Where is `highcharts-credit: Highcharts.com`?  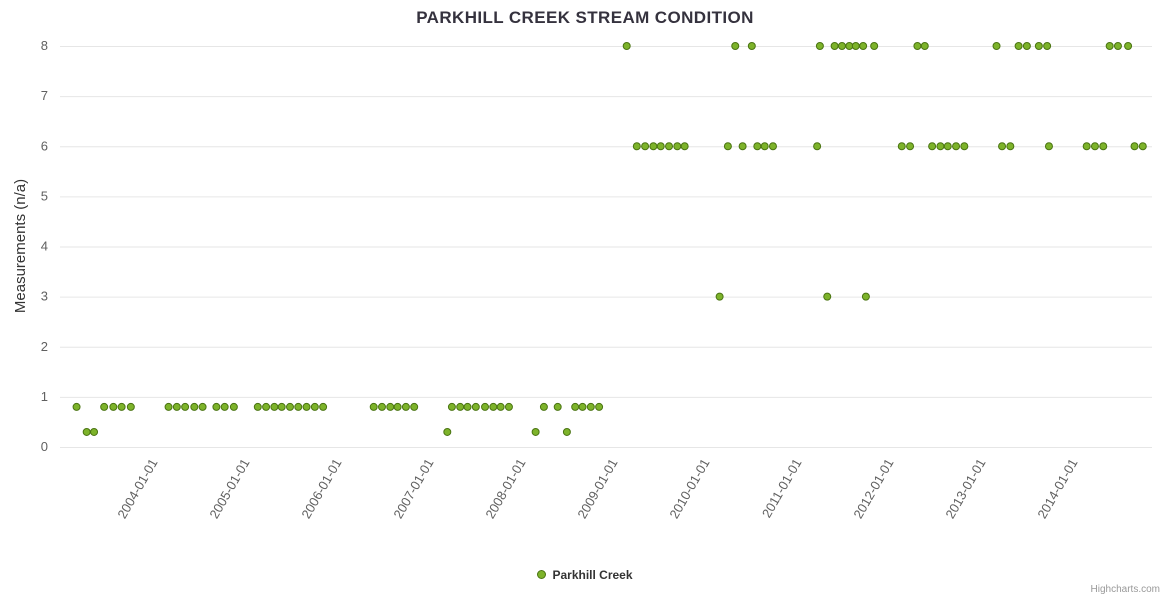
highcharts-credit: Highcharts.com is located at coordinates (1125, 589).